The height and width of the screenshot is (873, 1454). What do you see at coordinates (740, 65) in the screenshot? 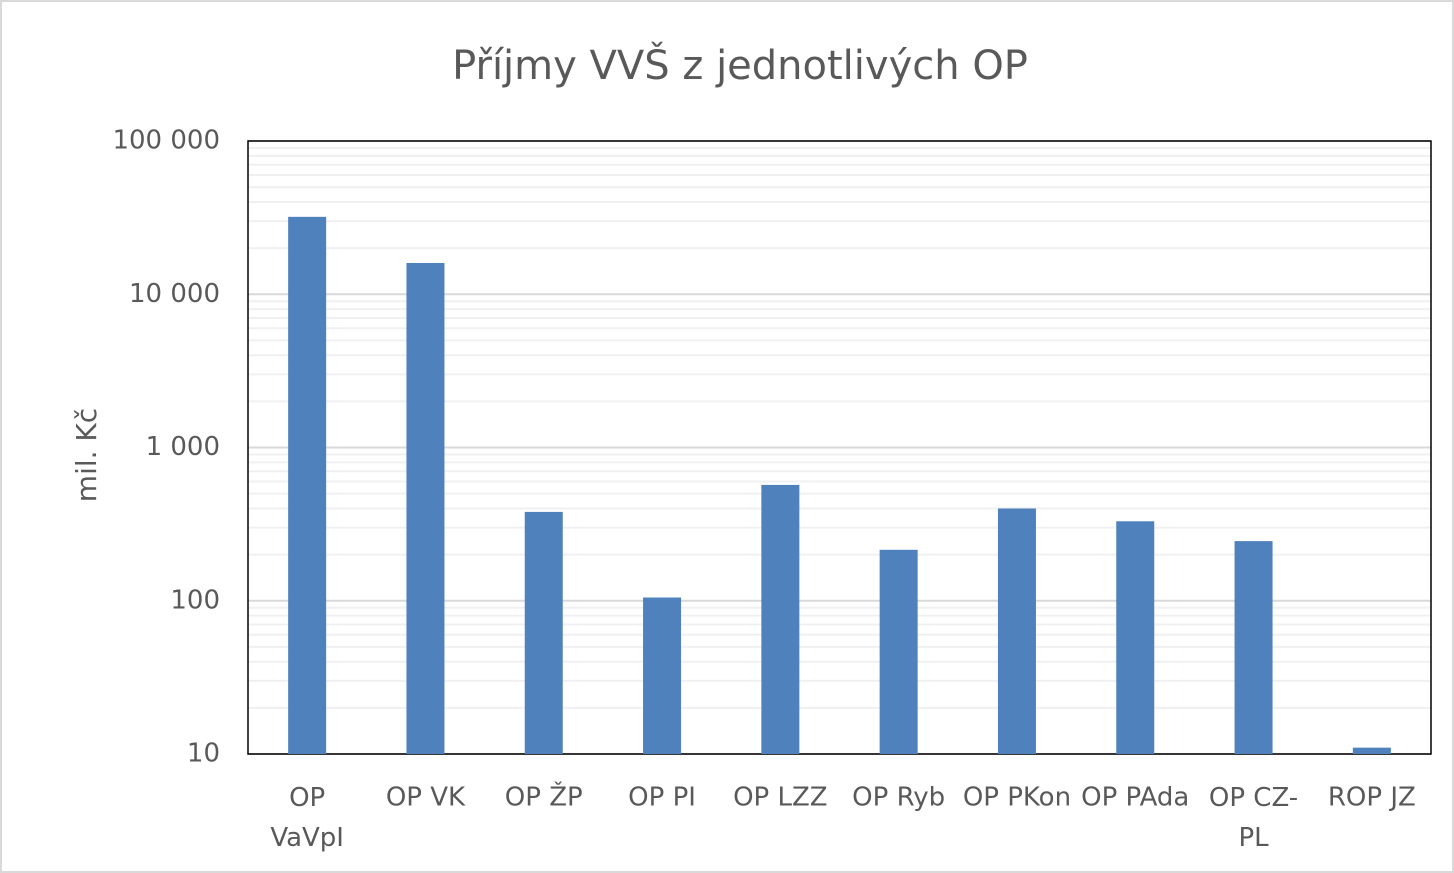
I see `chart-title: Příjmy VVŠ z jednotlivých OP` at bounding box center [740, 65].